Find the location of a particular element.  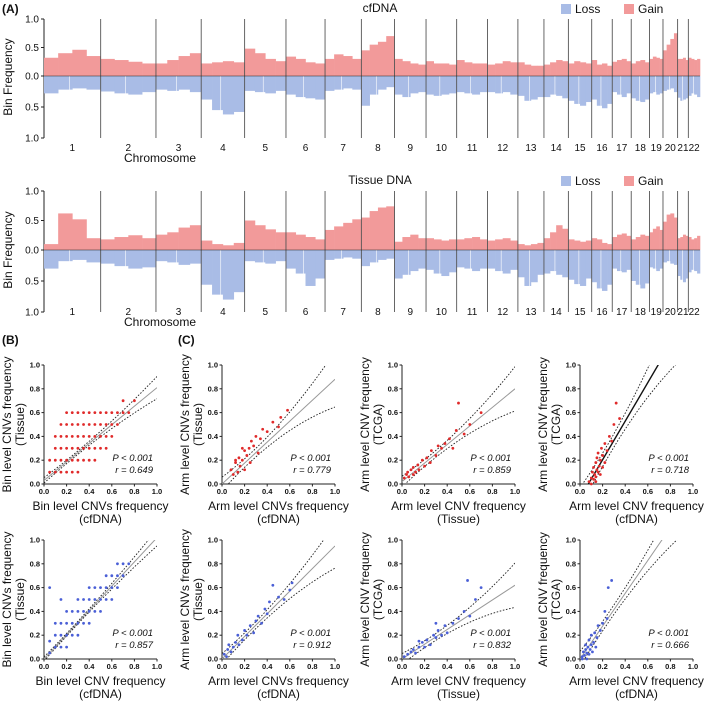

scatter-gain-b-ytick-label: 0.6 is located at coordinates (35, 412).